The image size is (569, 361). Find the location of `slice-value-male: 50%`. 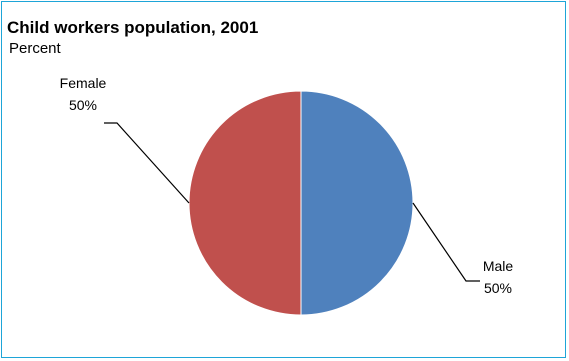

slice-value-male: 50% is located at coordinates (498, 288).